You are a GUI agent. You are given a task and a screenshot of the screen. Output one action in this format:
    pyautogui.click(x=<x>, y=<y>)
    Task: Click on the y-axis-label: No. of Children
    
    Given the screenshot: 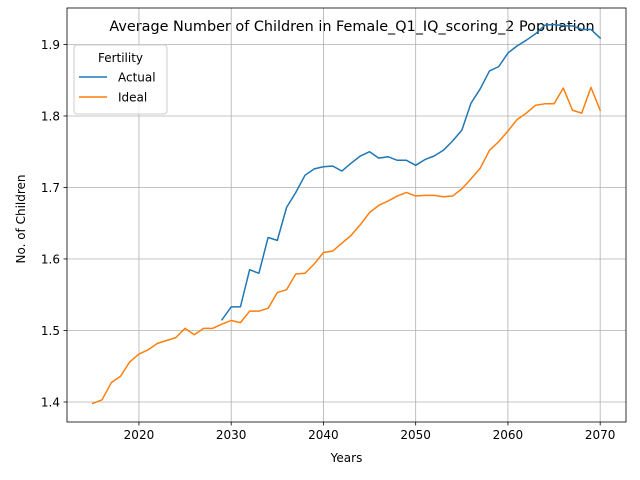 What is the action you would take?
    pyautogui.click(x=21, y=218)
    